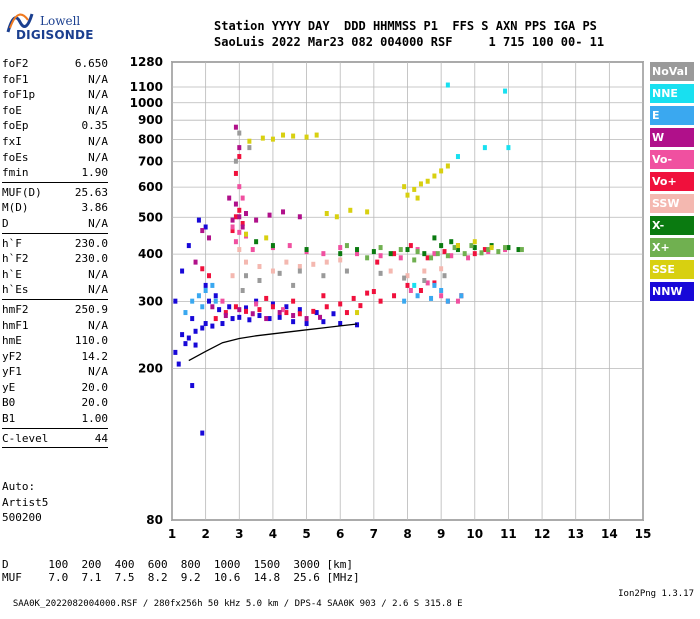 This screenshot has height=619, width=700. I want to click on y-tick-label: 700, so click(150, 162).